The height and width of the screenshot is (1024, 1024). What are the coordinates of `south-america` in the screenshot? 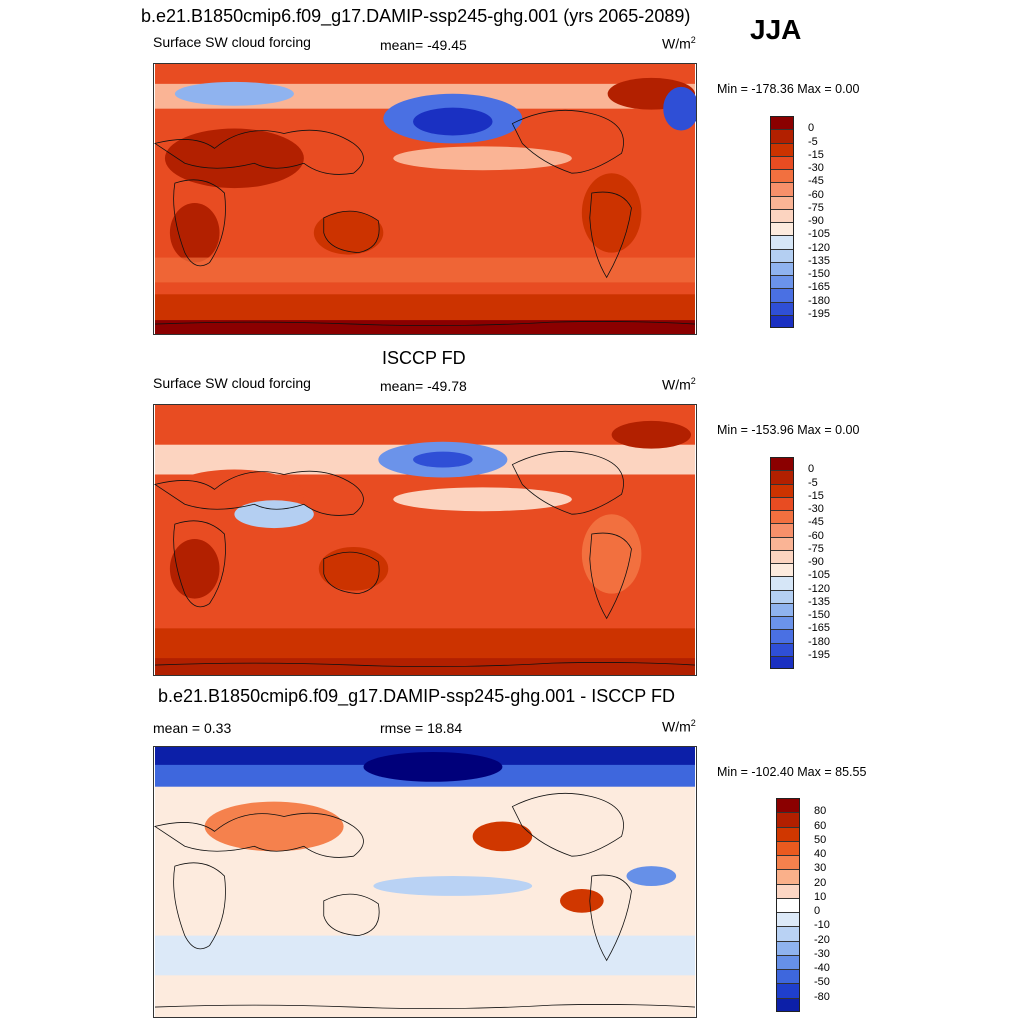 It's located at (611, 554).